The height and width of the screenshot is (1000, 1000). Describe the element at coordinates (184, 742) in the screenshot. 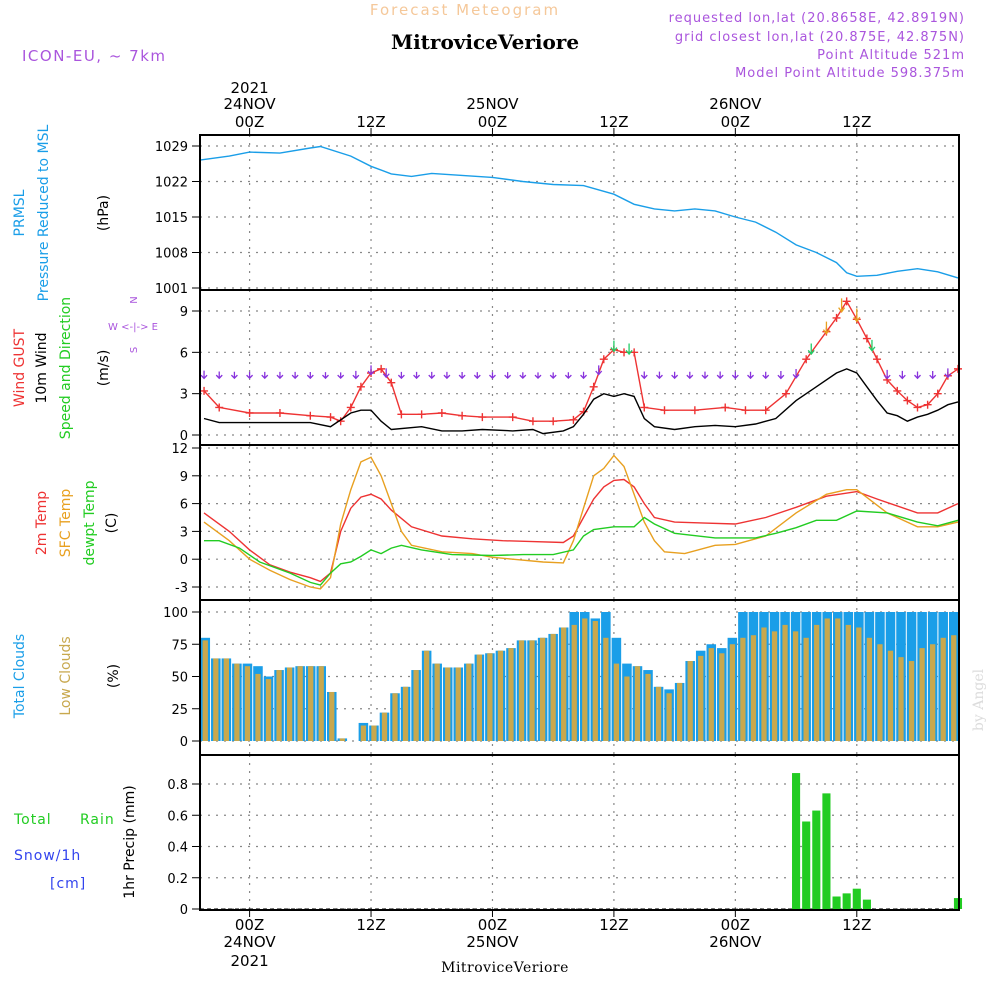

I see `y-tick-label: 0` at that location.